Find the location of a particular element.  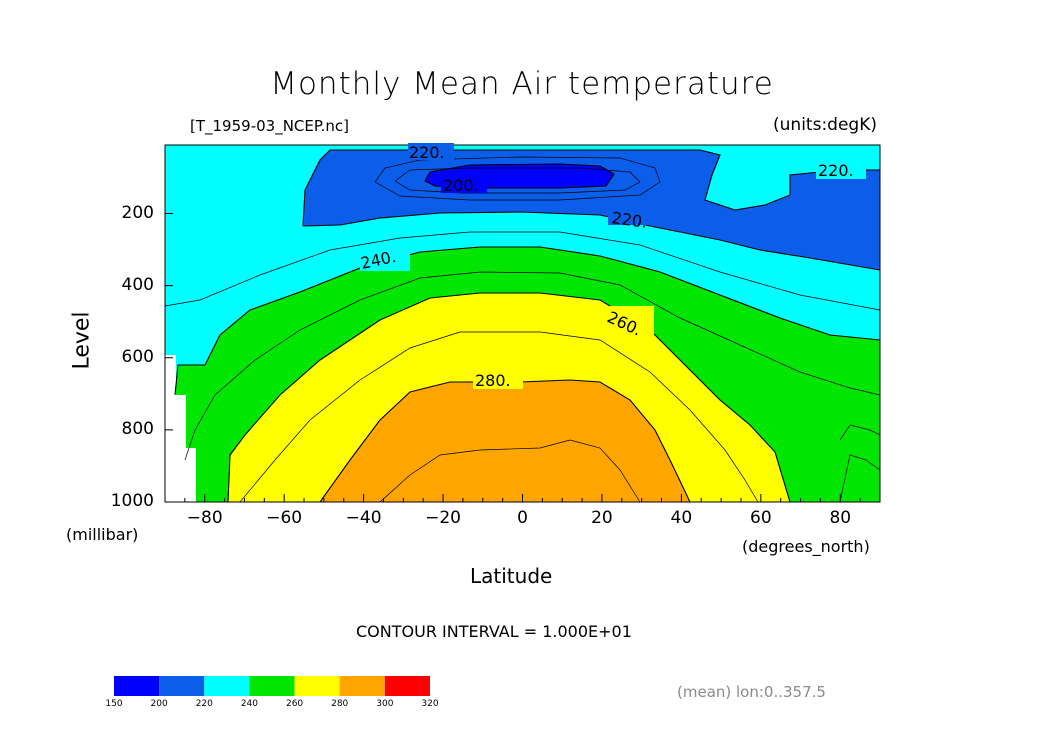

y-axis-unit: (millibar) is located at coordinates (102, 534).